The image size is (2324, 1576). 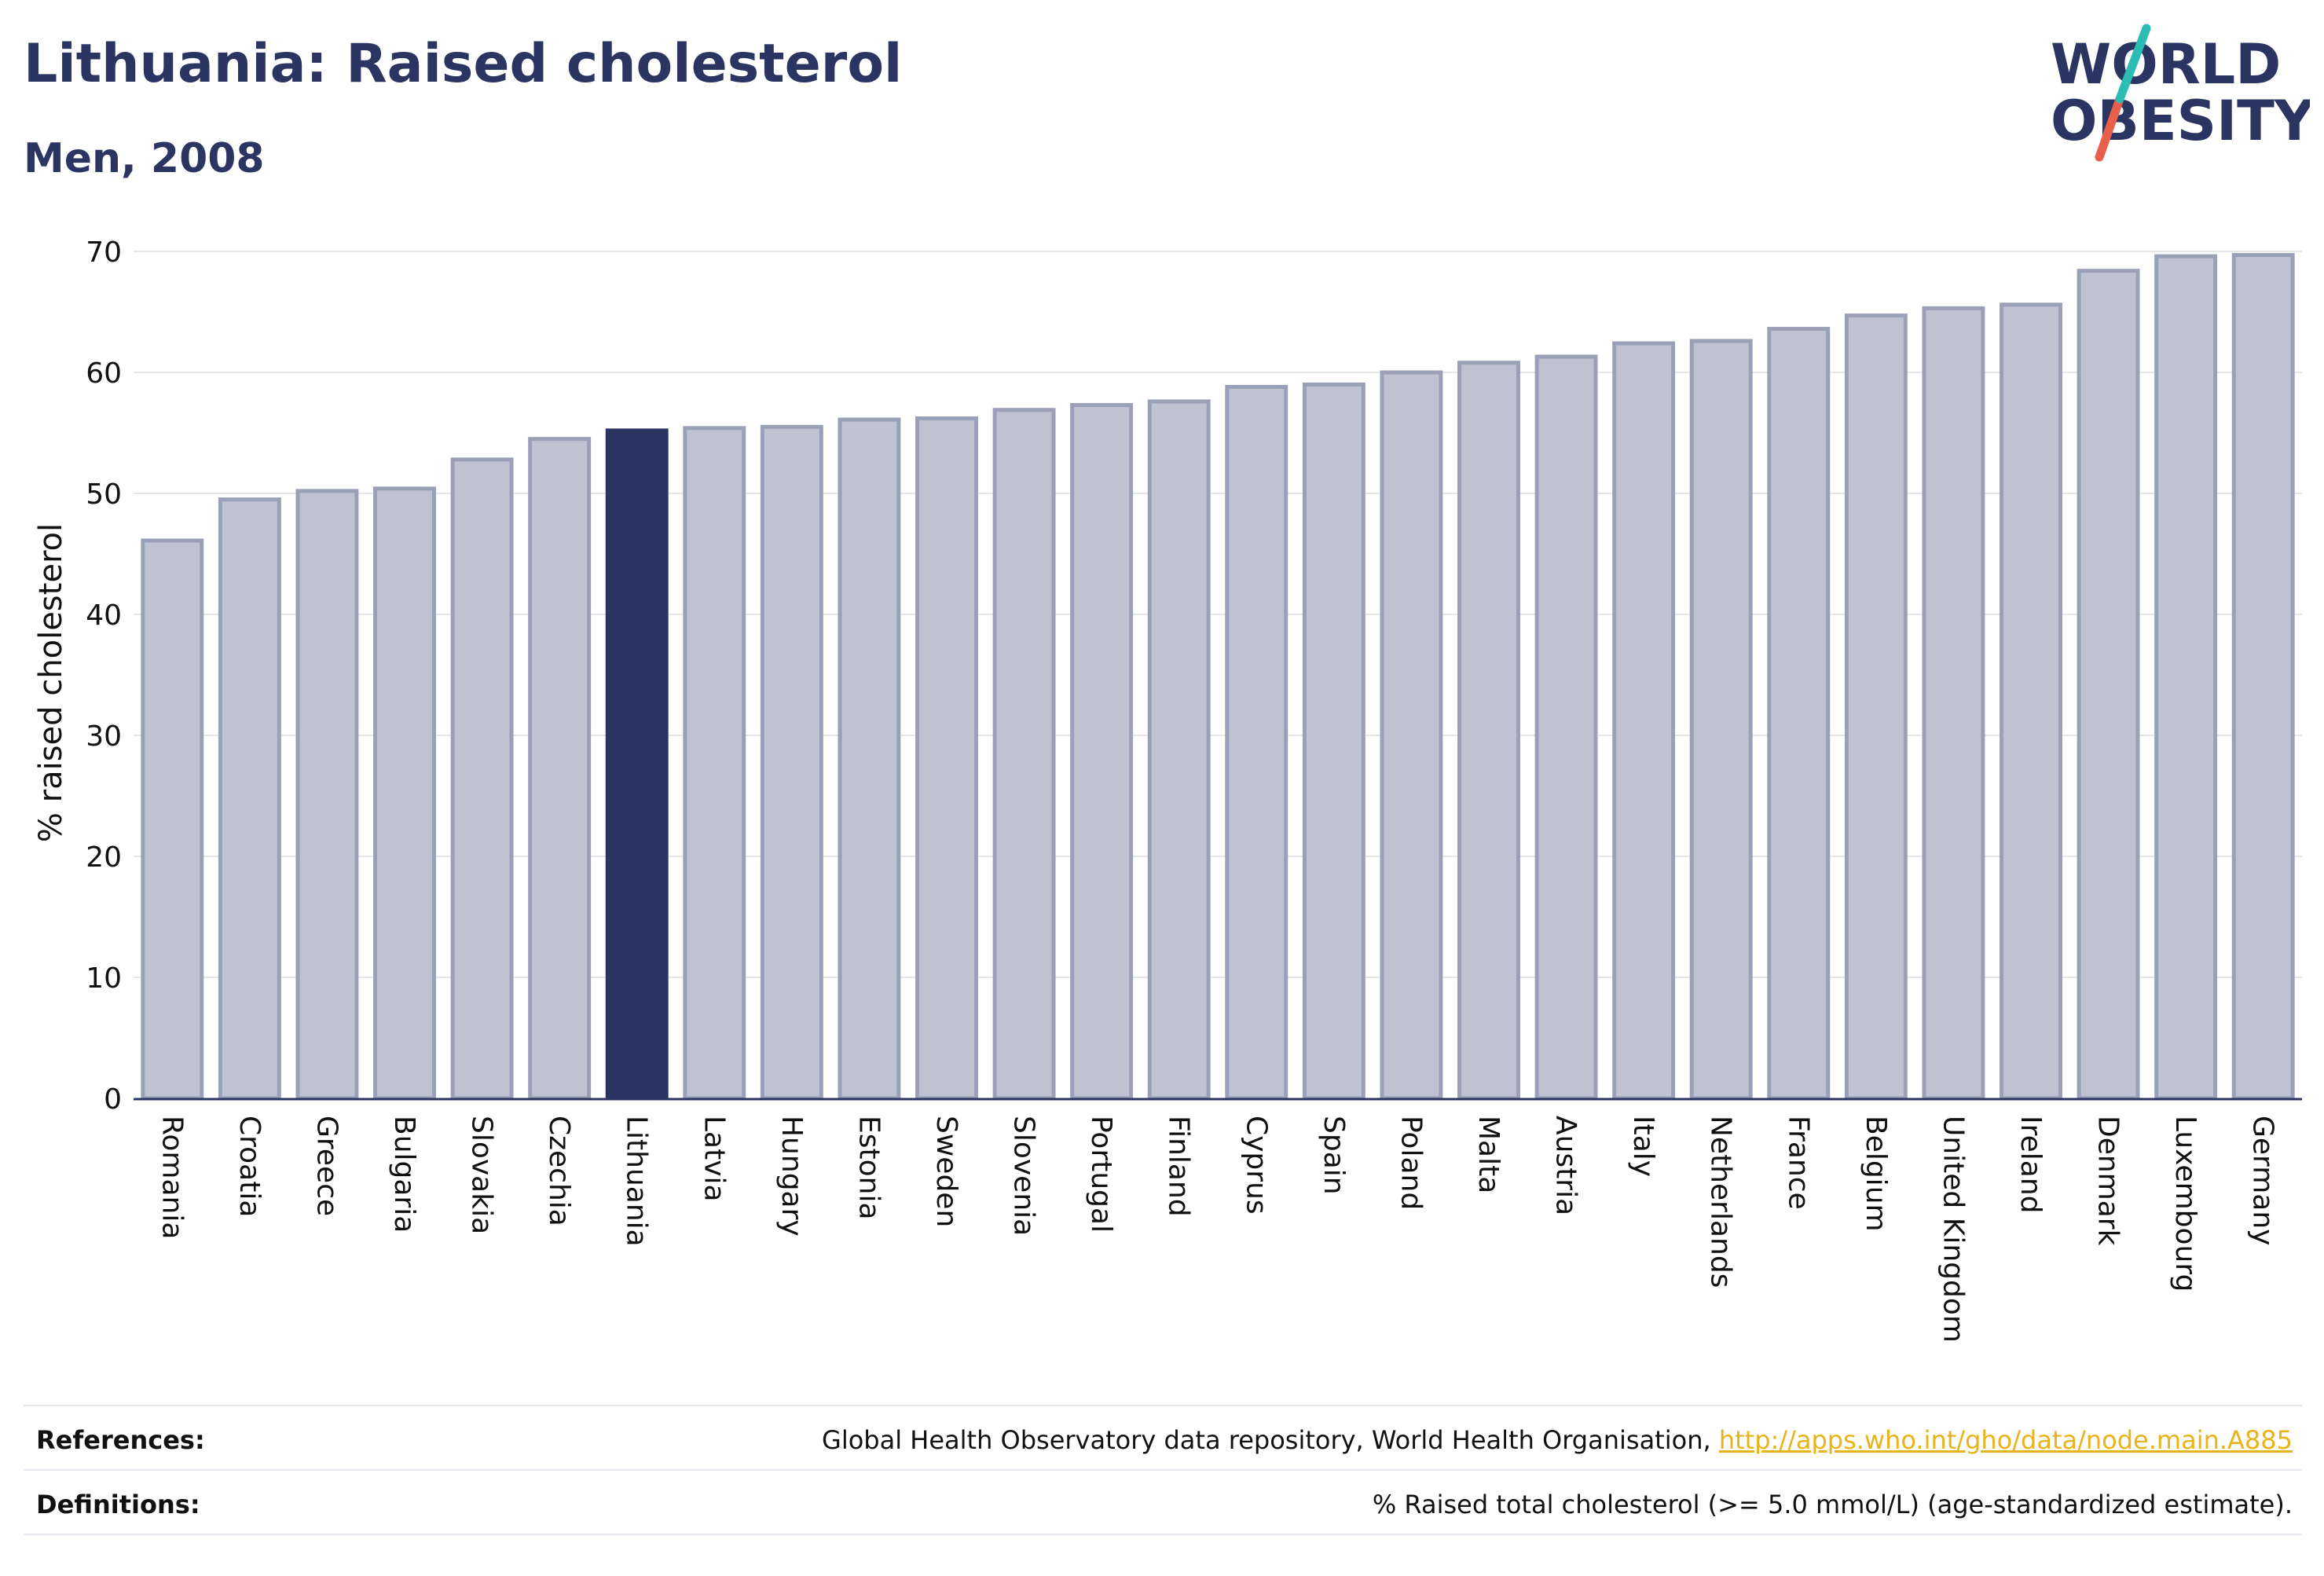 What do you see at coordinates (1566, 1165) in the screenshot?
I see `x-tick-label: Austria` at bounding box center [1566, 1165].